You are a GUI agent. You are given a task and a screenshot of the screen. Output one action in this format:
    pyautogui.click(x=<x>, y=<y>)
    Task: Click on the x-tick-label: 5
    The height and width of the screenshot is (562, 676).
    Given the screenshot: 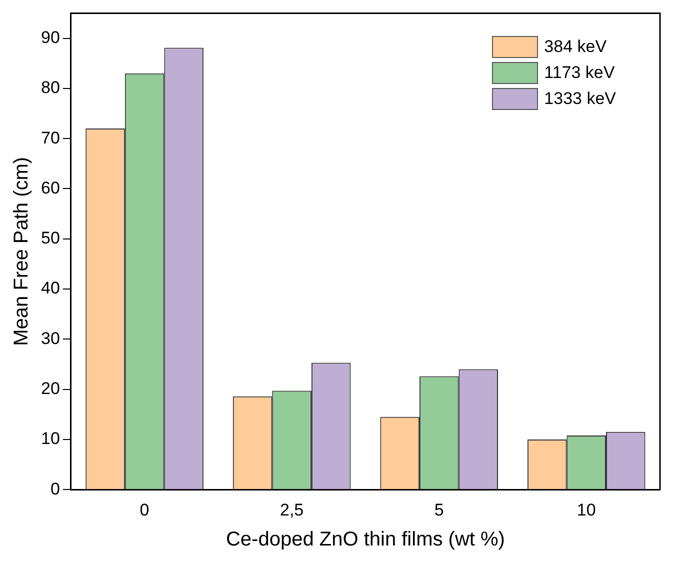 What is the action you would take?
    pyautogui.click(x=439, y=510)
    